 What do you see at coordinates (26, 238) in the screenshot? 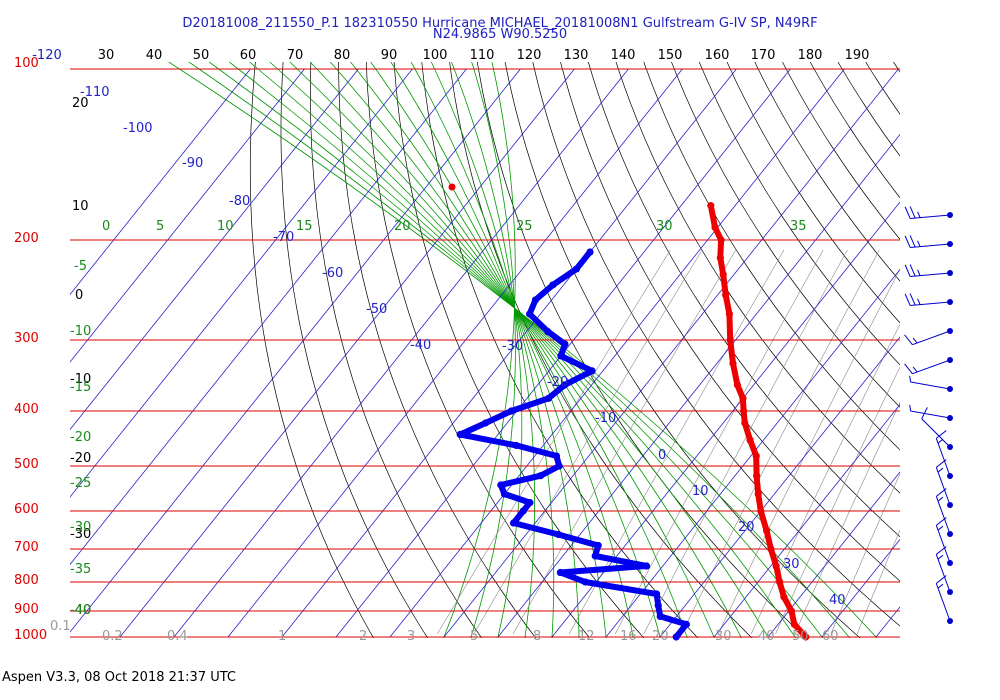
I see `pressure-tick-label: 200` at bounding box center [26, 238].